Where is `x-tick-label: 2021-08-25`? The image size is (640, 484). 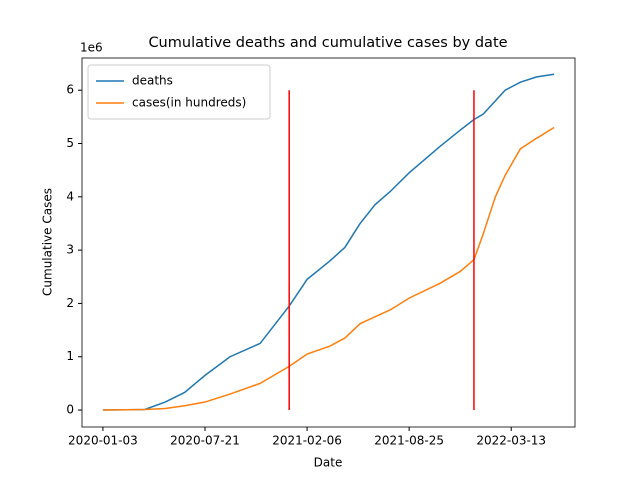
x-tick-label: 2021-08-25 is located at coordinates (409, 441).